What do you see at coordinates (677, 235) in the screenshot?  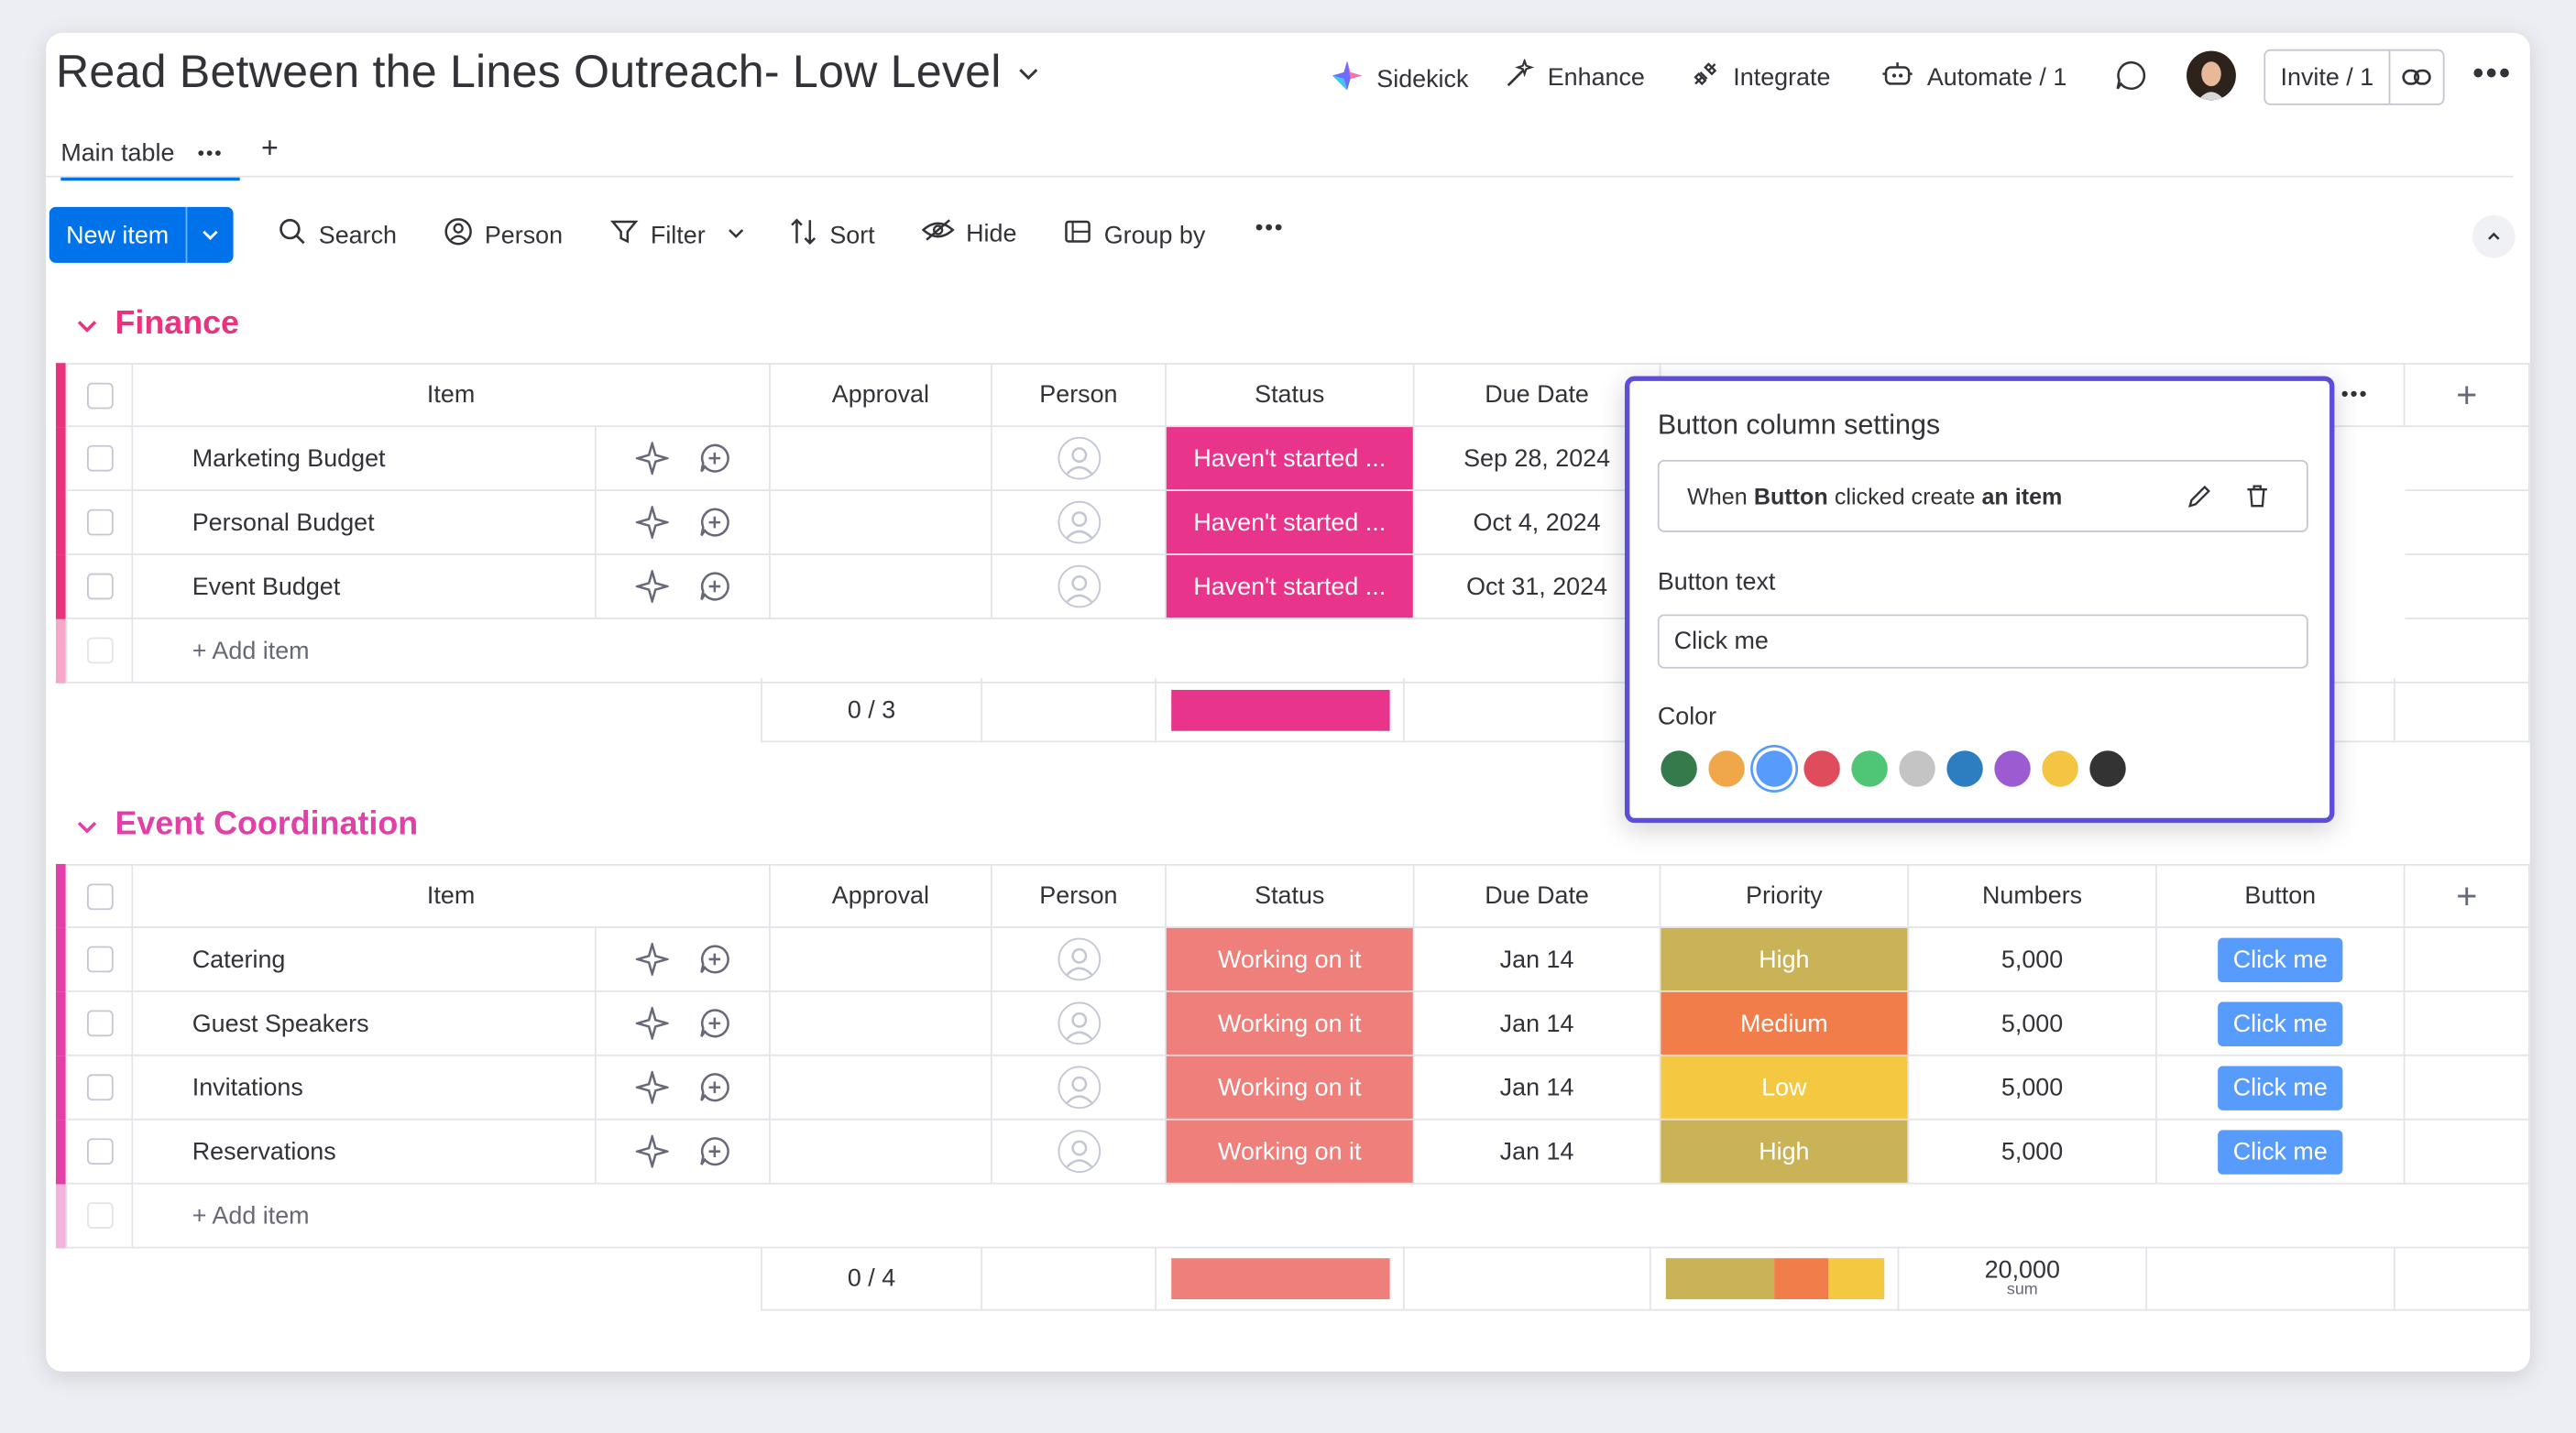 I see `filter-button: Filter` at bounding box center [677, 235].